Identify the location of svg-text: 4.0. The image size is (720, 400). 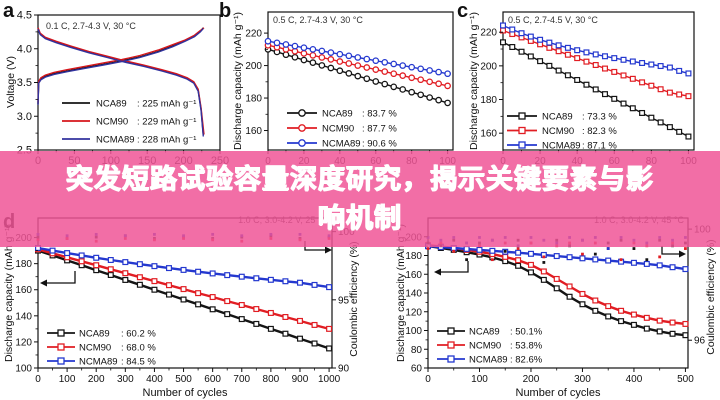
(24, 49).